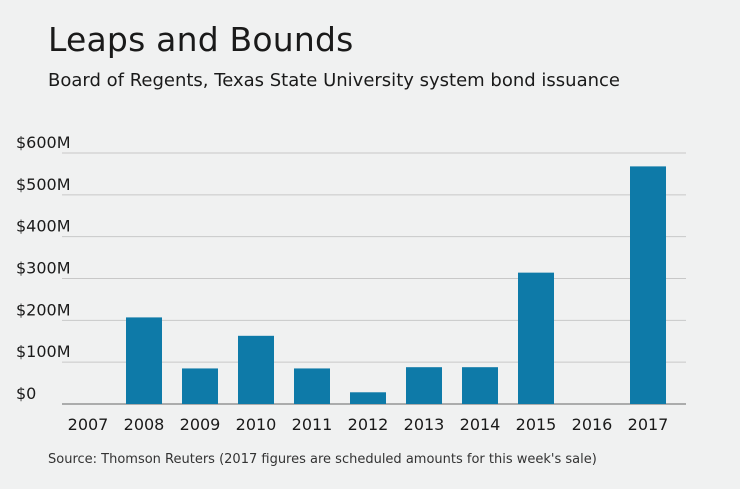 The height and width of the screenshot is (489, 740). I want to click on x-tick-label: 2017, so click(648, 424).